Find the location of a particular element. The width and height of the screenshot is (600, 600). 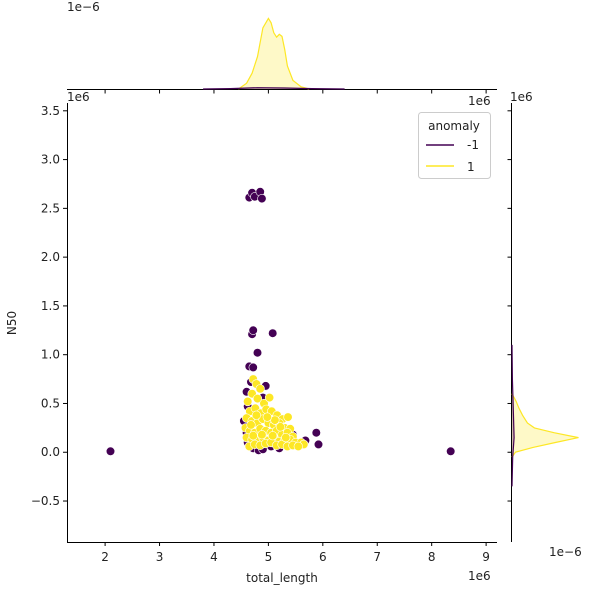

x-tick-label: 5 is located at coordinates (269, 557).